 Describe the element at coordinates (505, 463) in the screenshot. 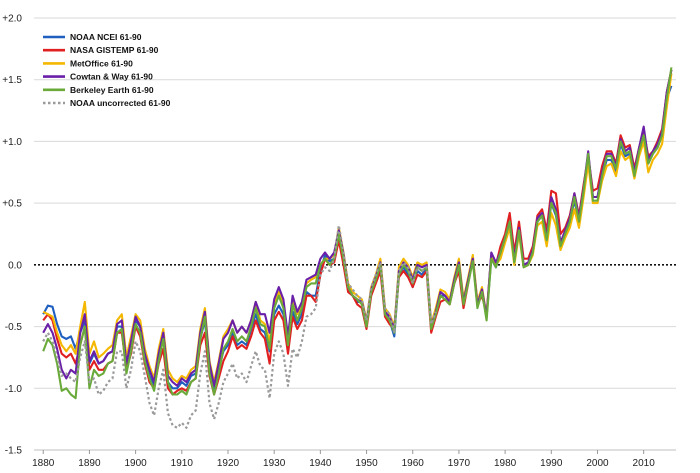

I see `x-tick-label: 1980` at that location.